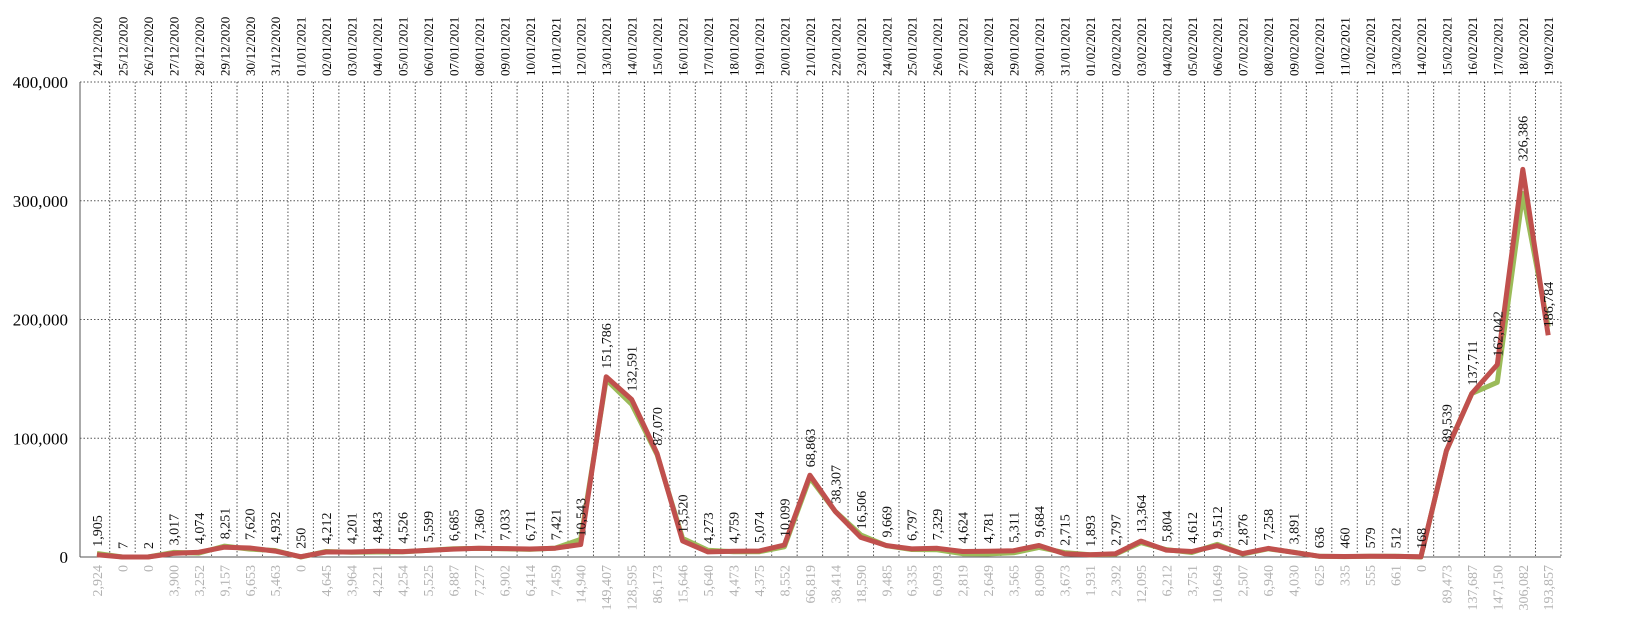  I want to click on data-label: 636, so click(1320, 537).